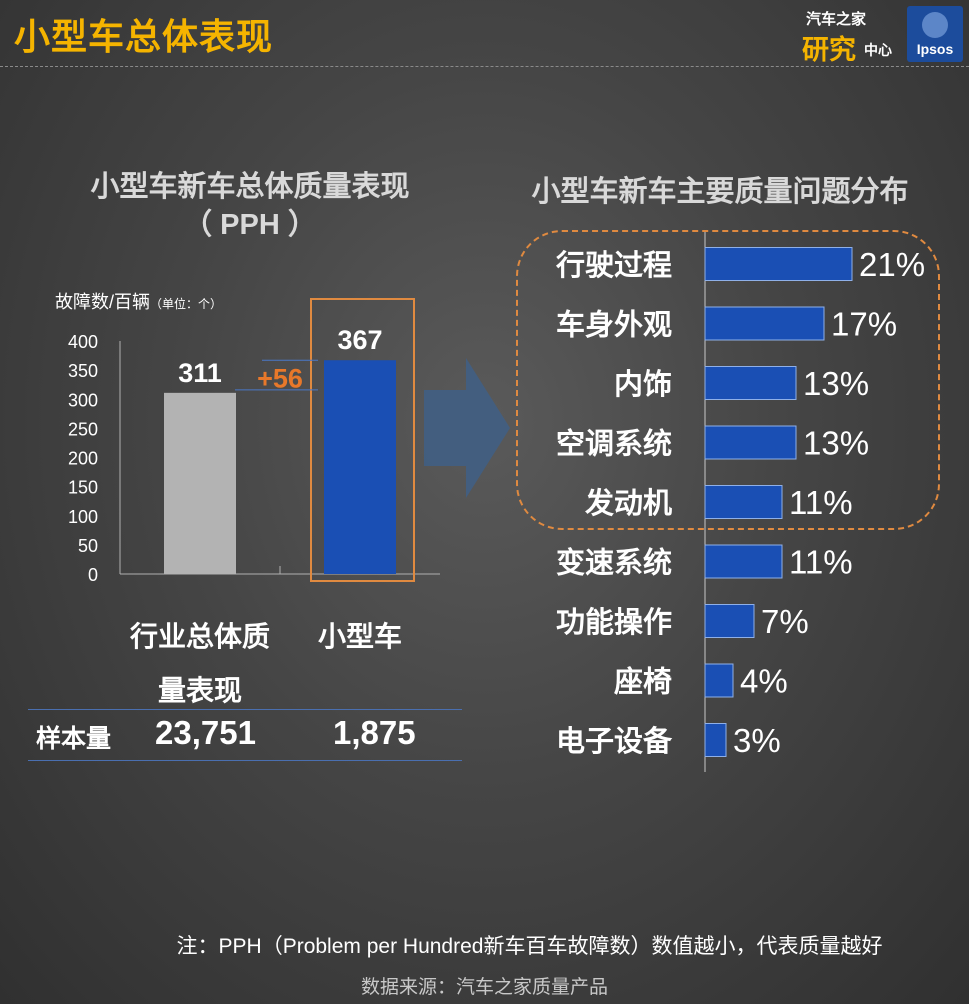  What do you see at coordinates (829, 50) in the screenshot?
I see `logo-line2: 研究` at bounding box center [829, 50].